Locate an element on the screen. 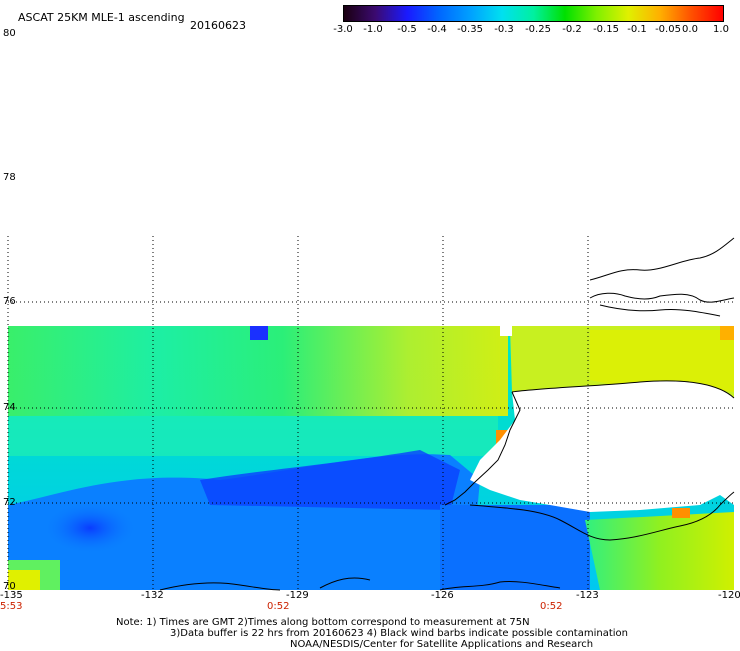 The image size is (740, 651). time-label-1: 5:53 is located at coordinates (11, 606).